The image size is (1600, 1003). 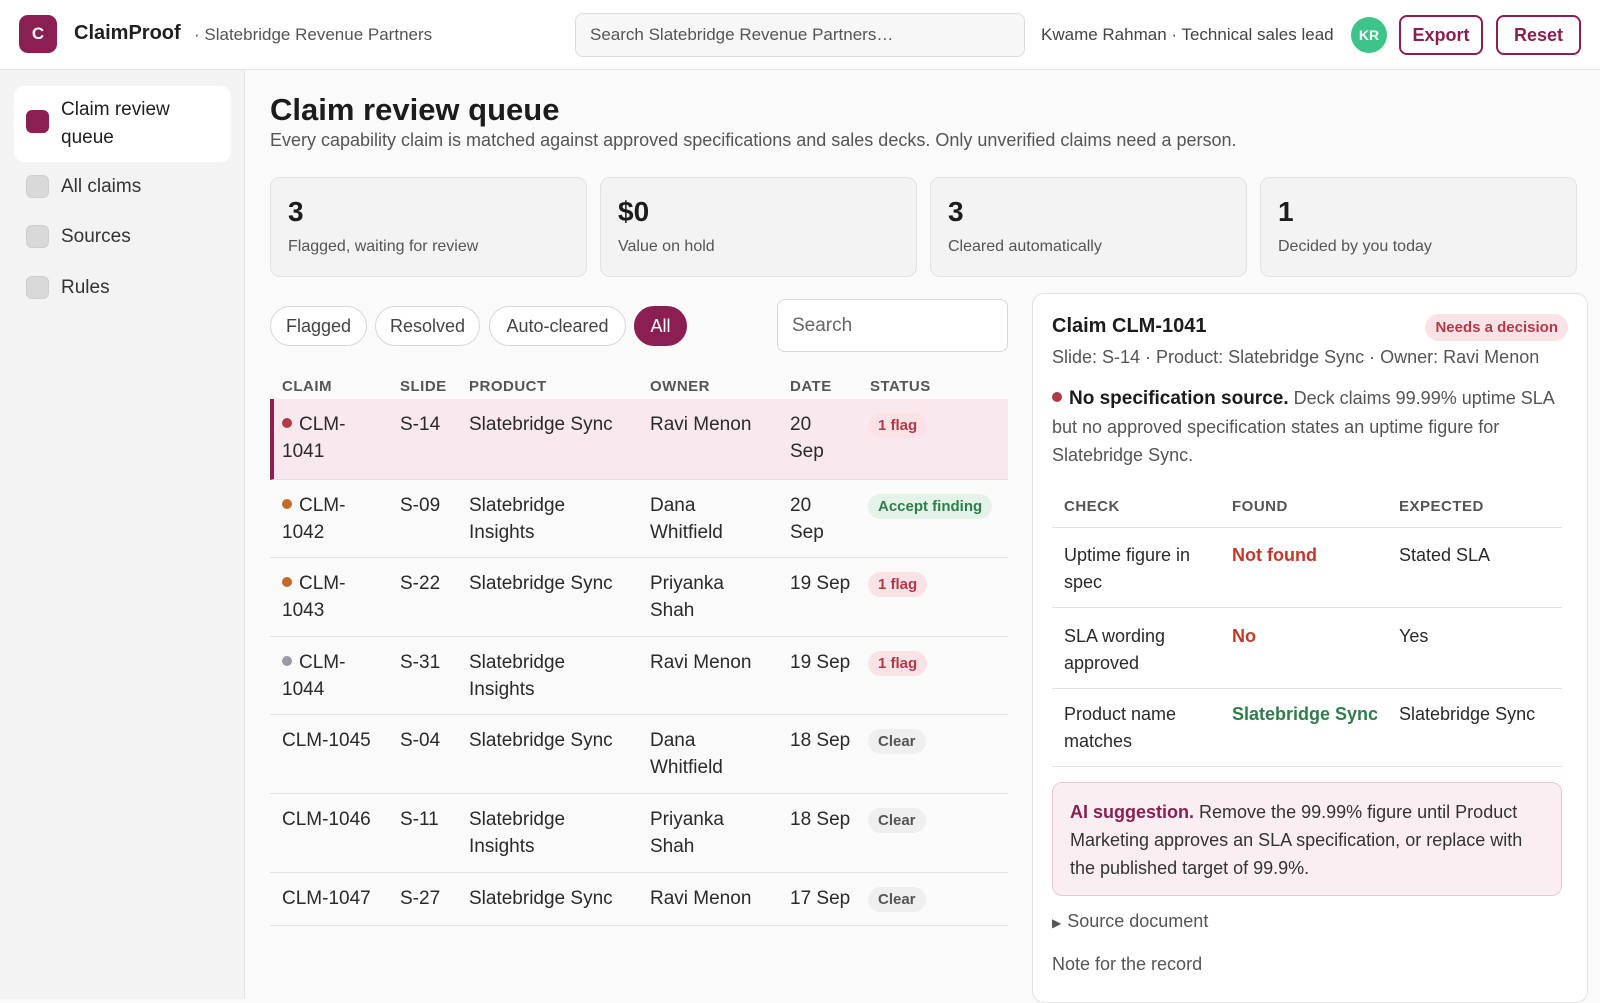 What do you see at coordinates (1088, 227) in the screenshot?
I see `stat-card-cleared: 3 Cleared automatically` at bounding box center [1088, 227].